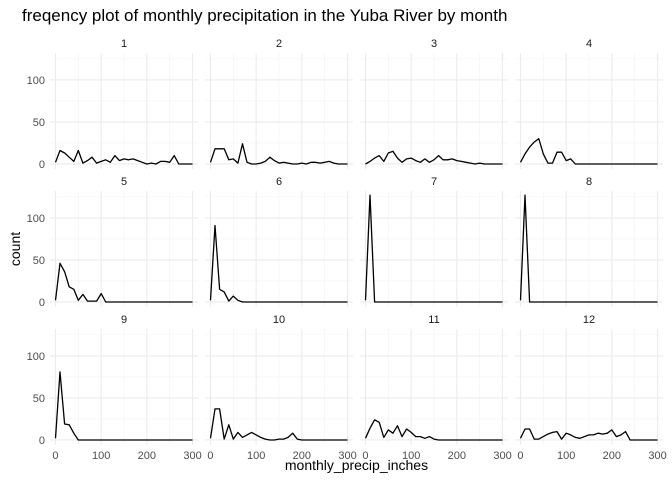  Describe the element at coordinates (433, 320) in the screenshot. I see `facet-label-11: 11` at that location.